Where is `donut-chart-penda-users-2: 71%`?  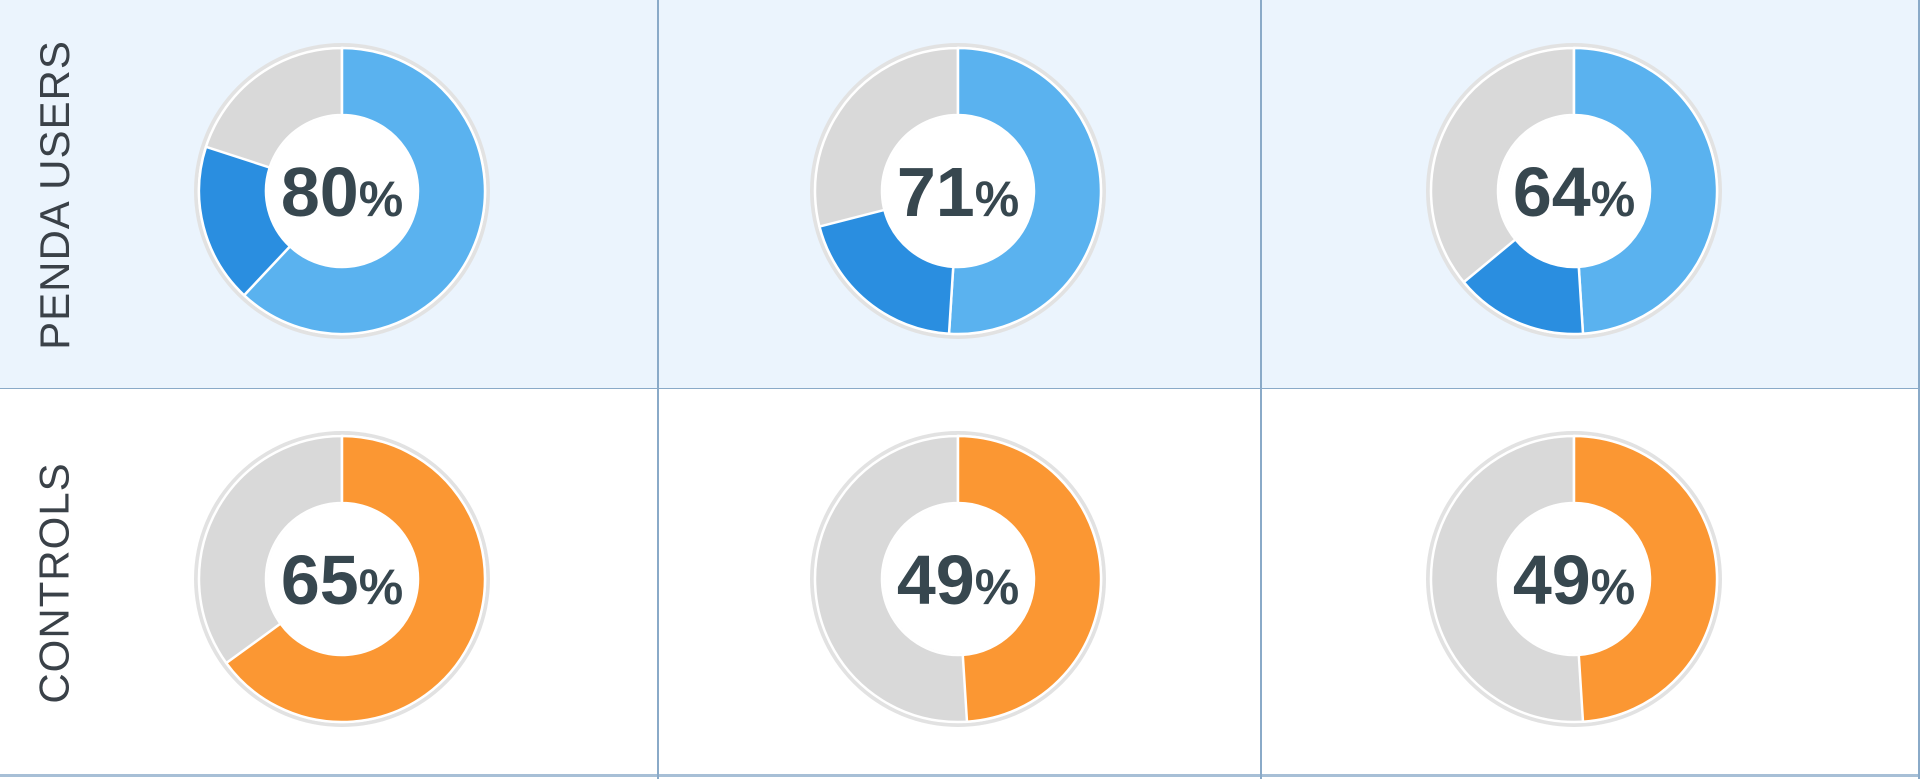
donut-chart-penda-users-2: 71% is located at coordinates (958, 191).